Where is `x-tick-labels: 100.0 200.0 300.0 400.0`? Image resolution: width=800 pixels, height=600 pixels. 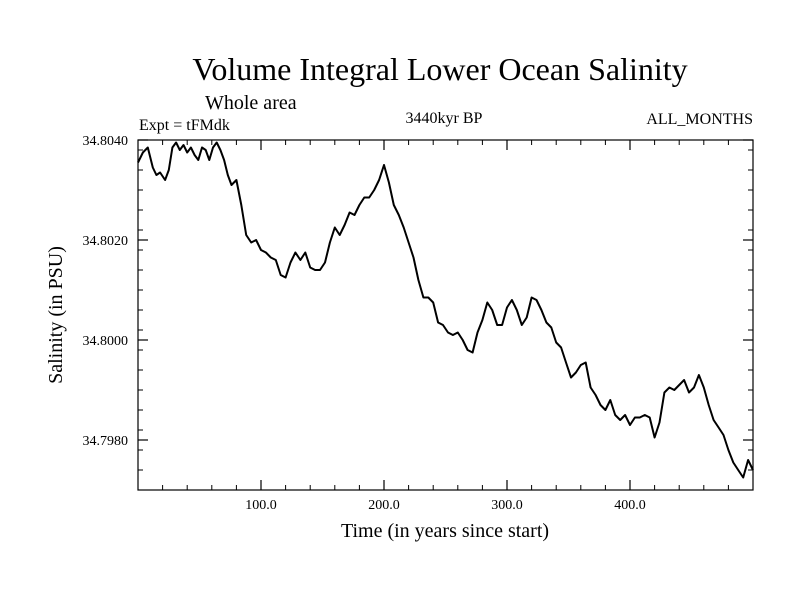
x-tick-labels: 100.0 200.0 300.0 400.0 is located at coordinates (445, 505).